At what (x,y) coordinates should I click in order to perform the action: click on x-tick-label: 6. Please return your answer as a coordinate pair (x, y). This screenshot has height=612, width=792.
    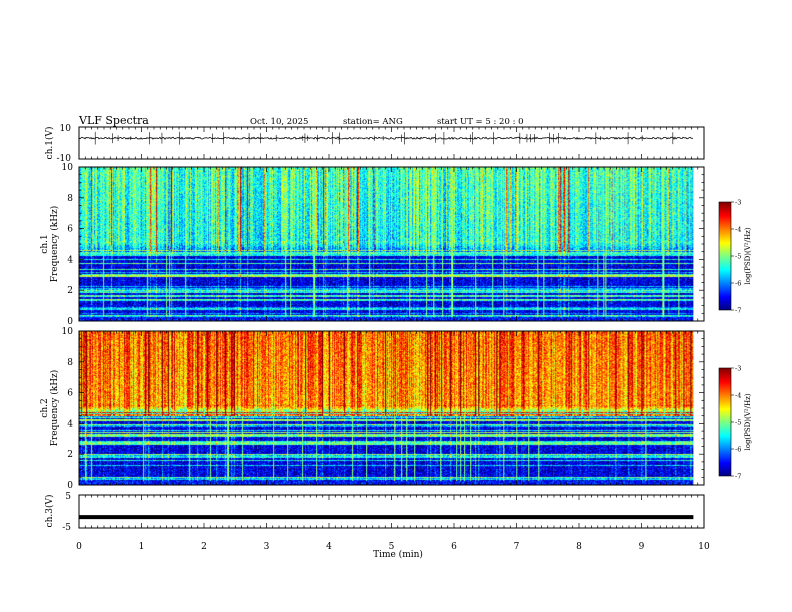
    Looking at the image, I should click on (454, 547).